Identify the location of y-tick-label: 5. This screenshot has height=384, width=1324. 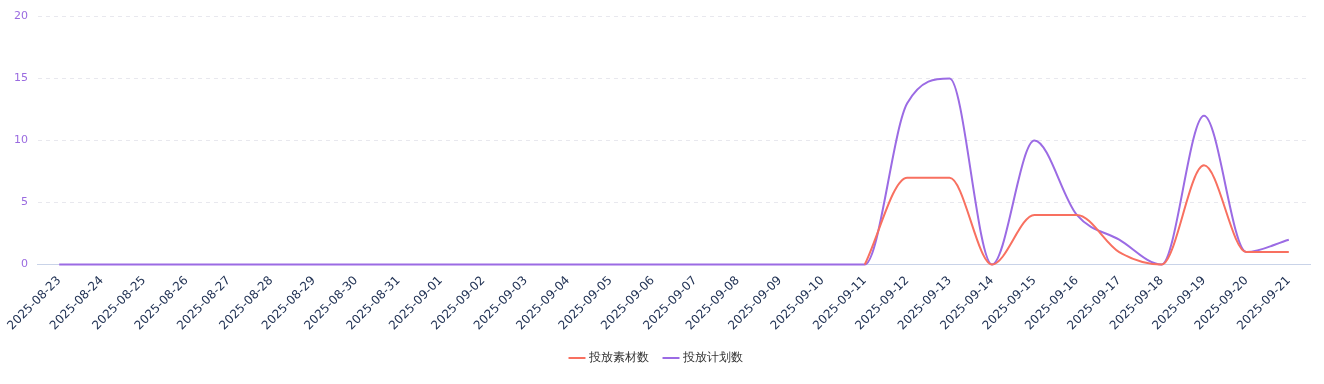
(24, 202).